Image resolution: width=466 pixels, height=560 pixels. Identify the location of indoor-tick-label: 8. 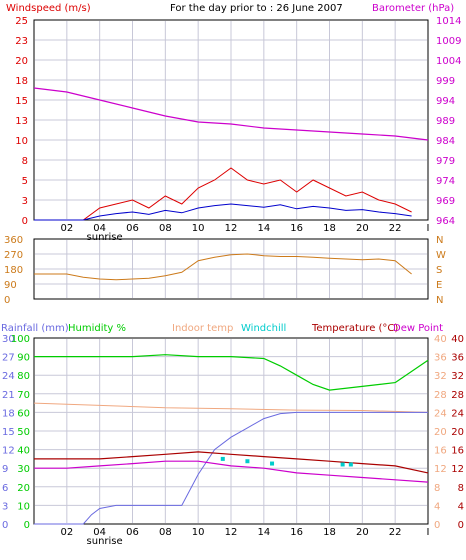
(437, 488).